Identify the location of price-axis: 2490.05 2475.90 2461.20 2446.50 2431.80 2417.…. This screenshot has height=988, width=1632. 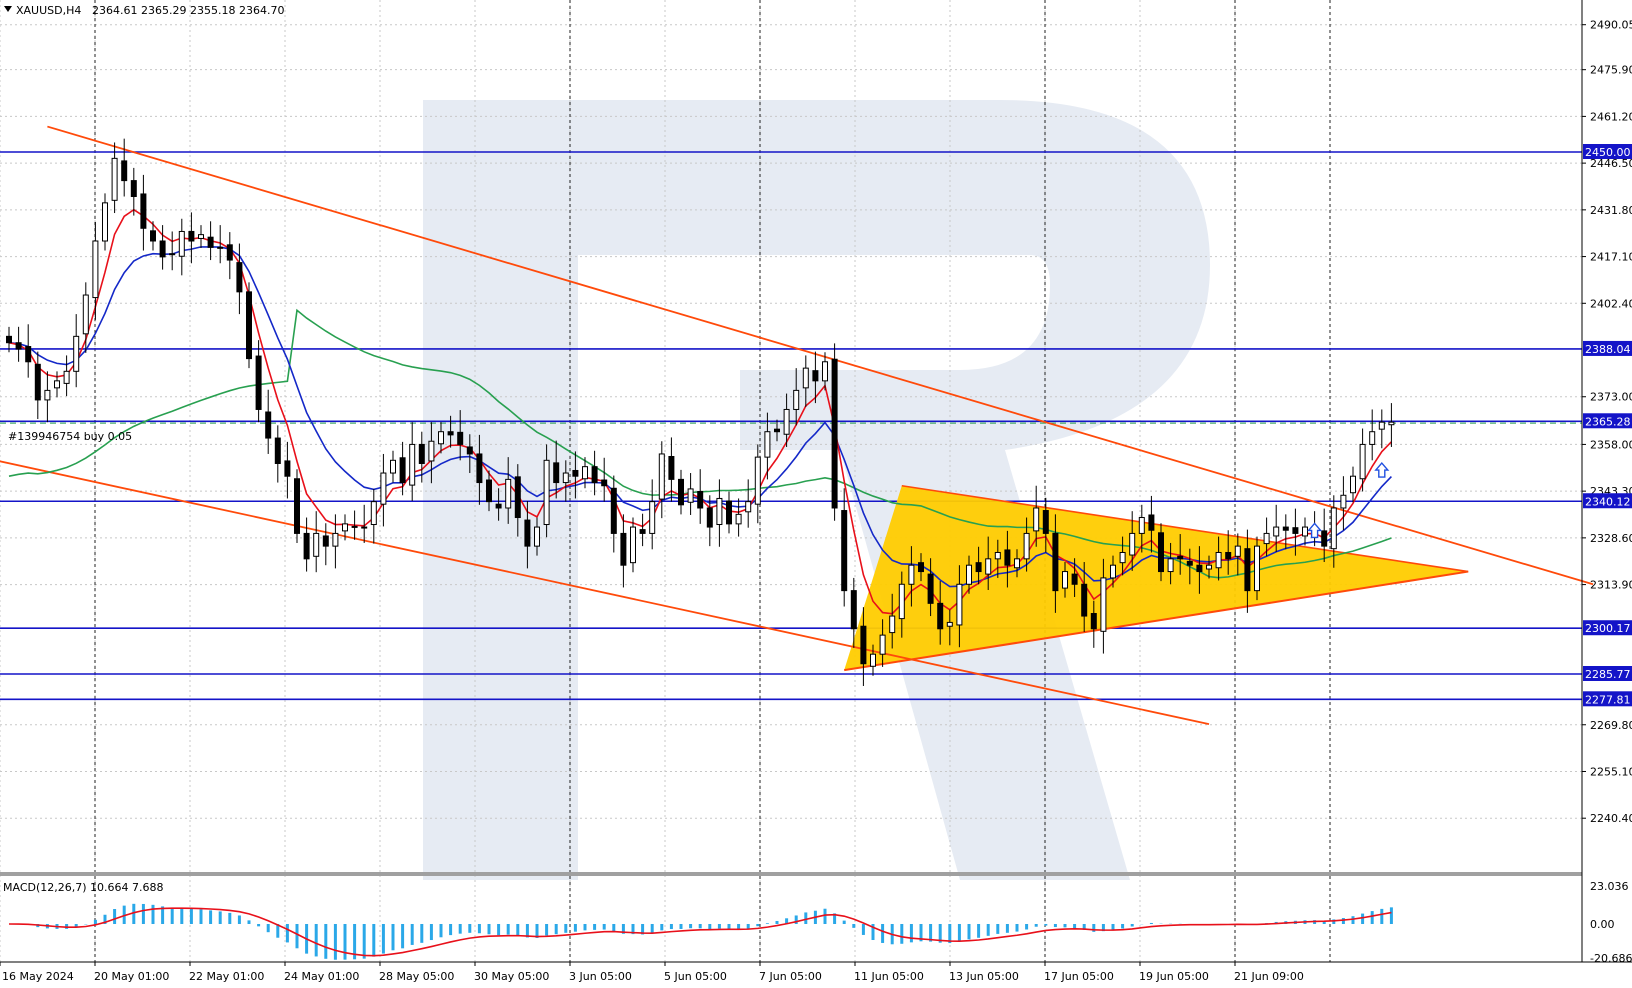
(1607, 492).